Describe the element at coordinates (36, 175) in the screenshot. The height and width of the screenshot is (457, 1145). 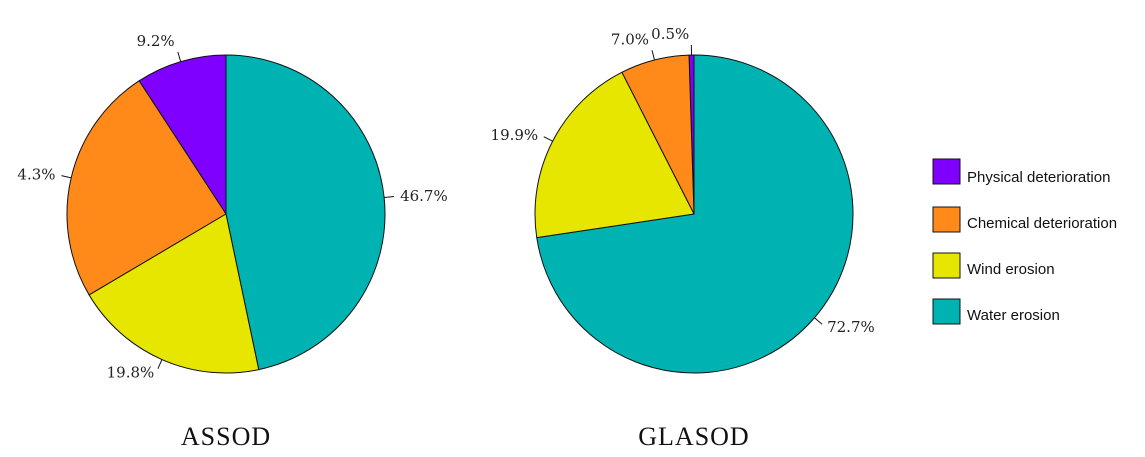
I see `assod-label-chemical: 4.3%` at that location.